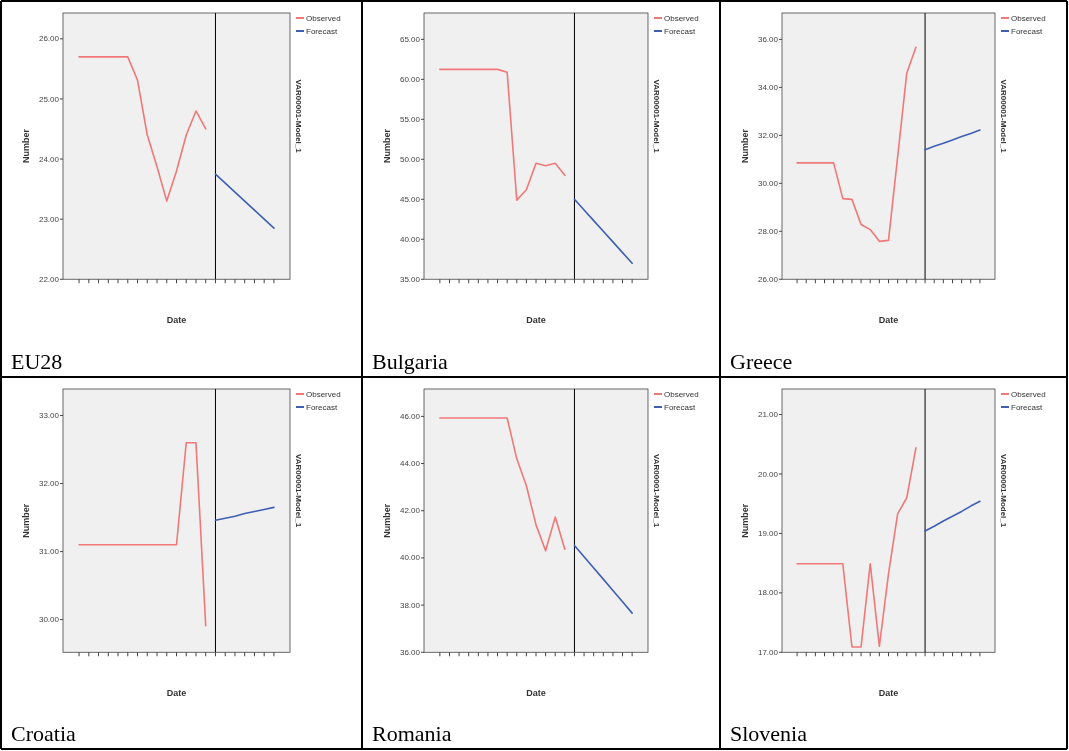 Image resolution: width=1069 pixels, height=751 pixels. What do you see at coordinates (768, 87) in the screenshot?
I see `y-tick-label: 34.00` at bounding box center [768, 87].